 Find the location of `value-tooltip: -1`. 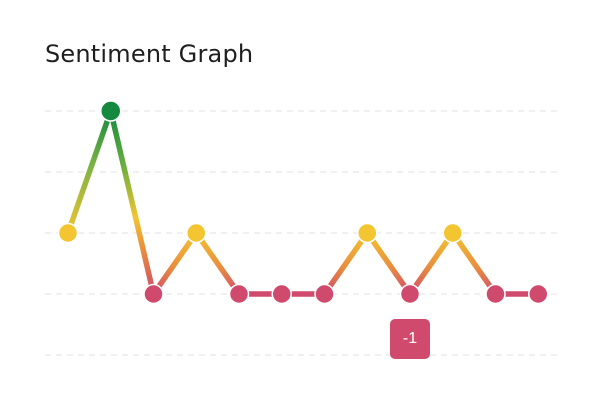

value-tooltip: -1 is located at coordinates (410, 339).